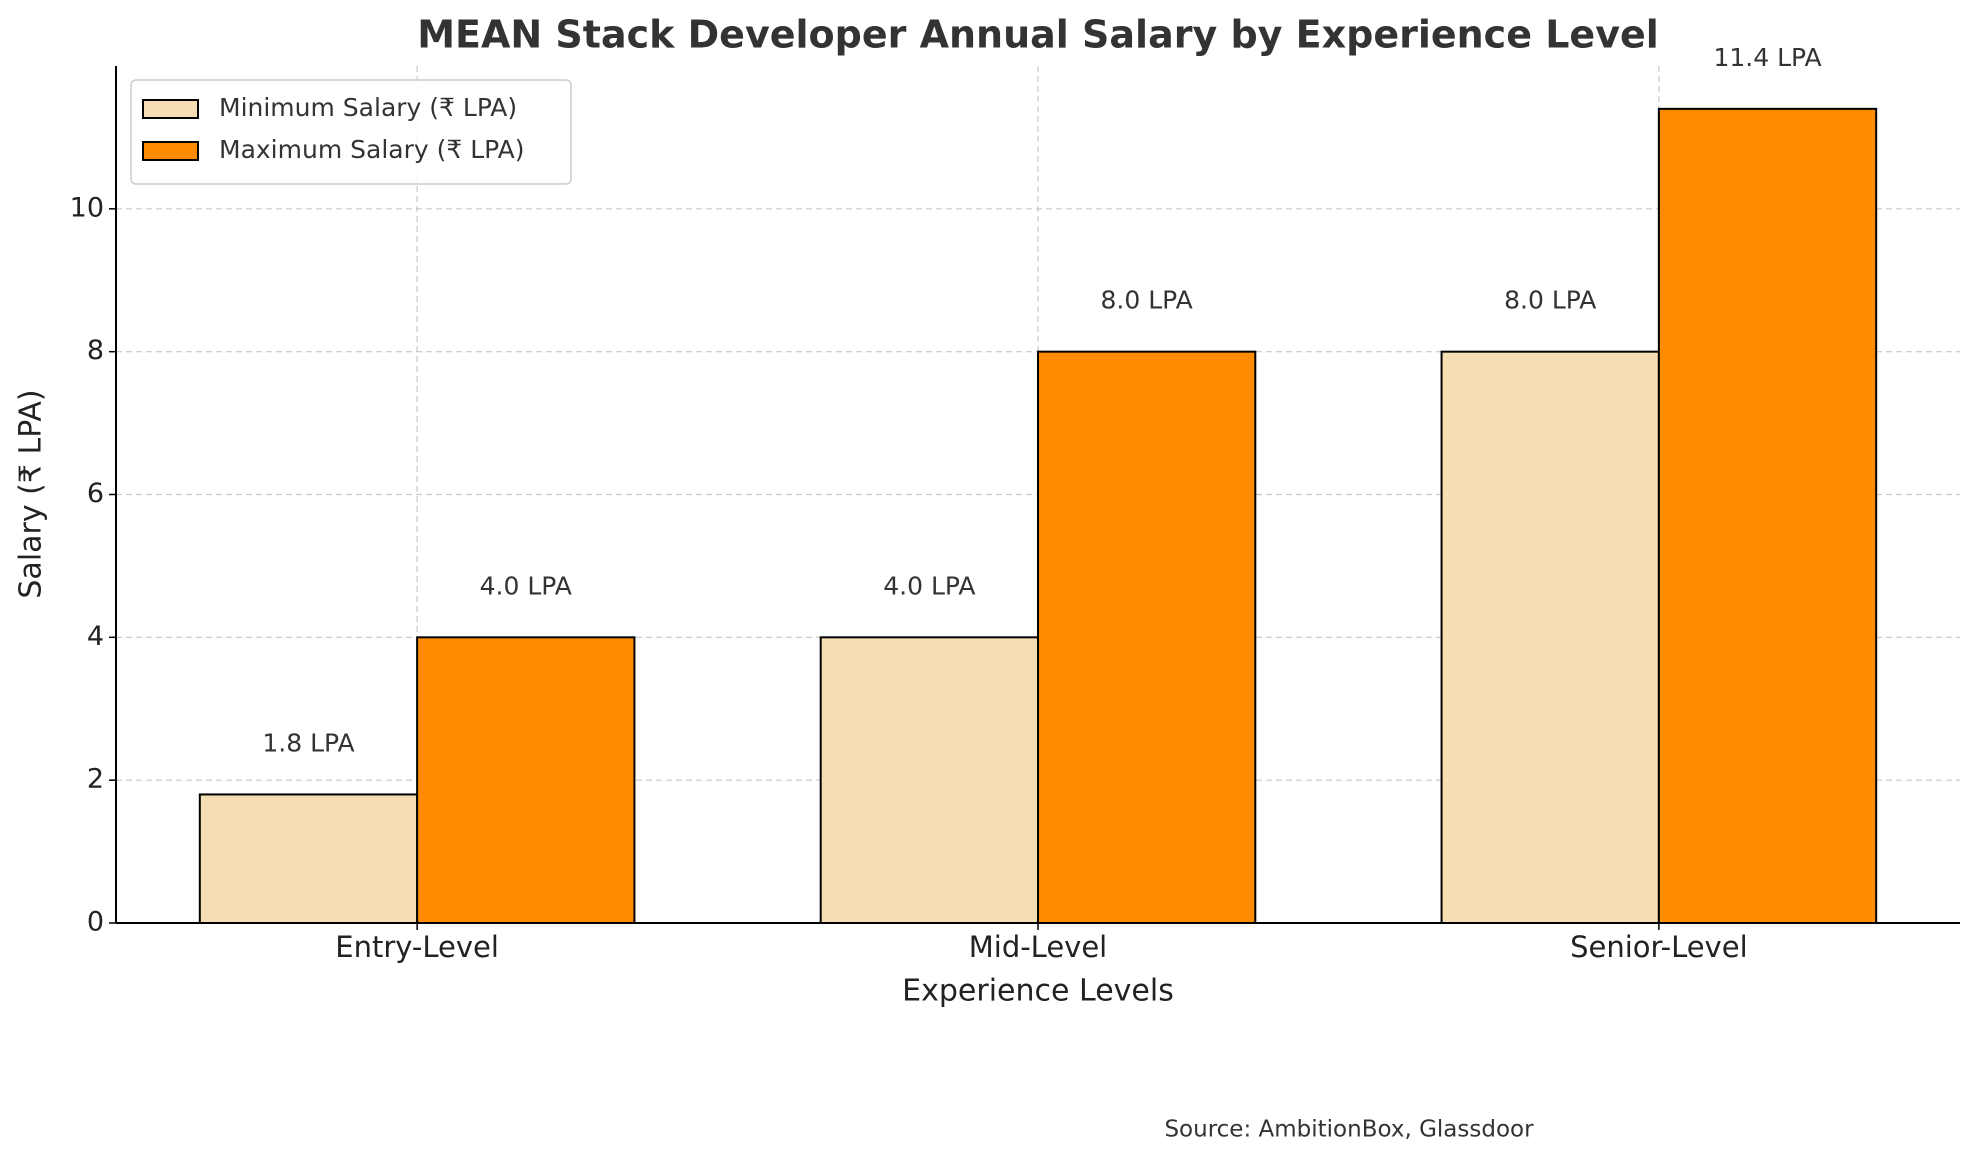 This screenshot has height=1163, width=1980. Describe the element at coordinates (1038, 991) in the screenshot. I see `x-axis-label: Experience Levels` at that location.